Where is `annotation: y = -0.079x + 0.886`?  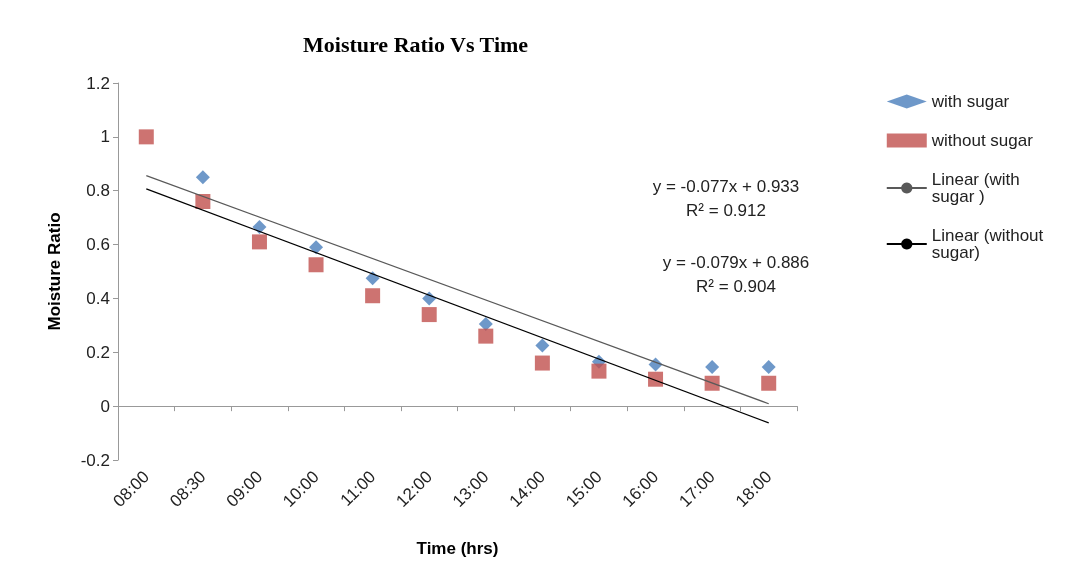
annotation: y = -0.079x + 0.886 is located at coordinates (736, 262).